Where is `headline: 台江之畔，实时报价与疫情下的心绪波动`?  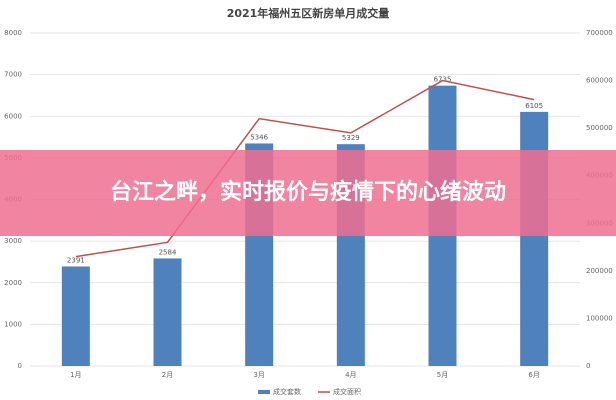 headline: 台江之畔，实时报价与疫情下的心绪波动 is located at coordinates (307, 192).